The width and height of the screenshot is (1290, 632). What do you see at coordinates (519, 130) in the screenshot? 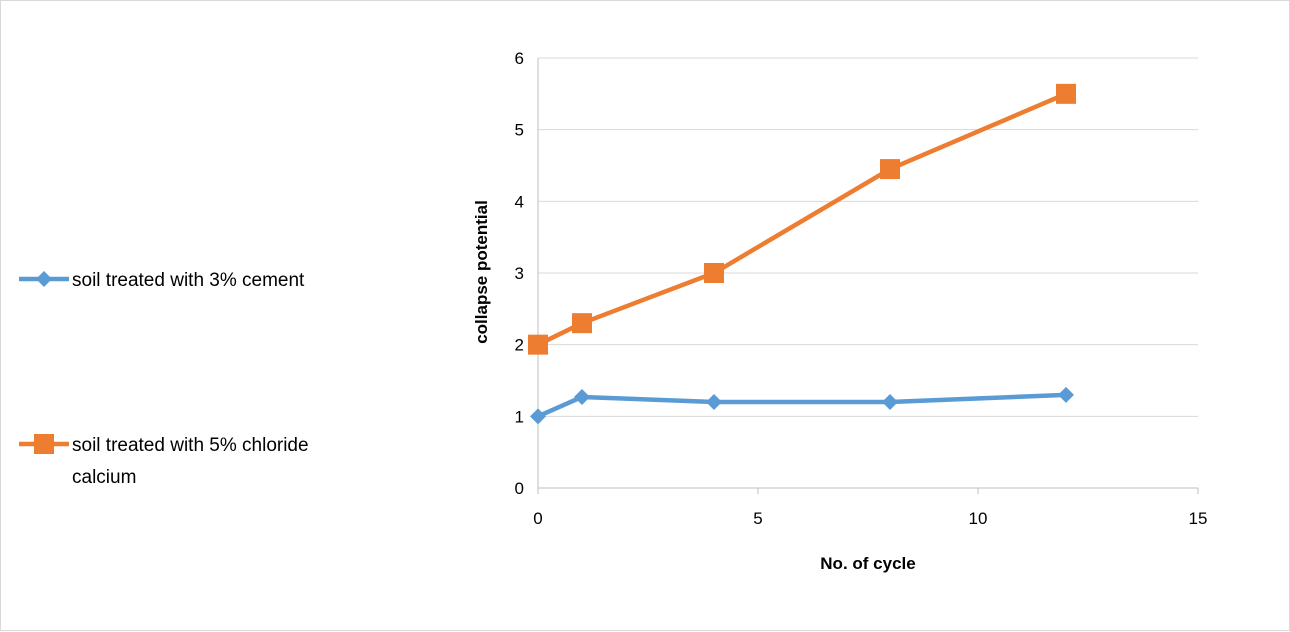
I see `y-tick-label: 5` at bounding box center [519, 130].